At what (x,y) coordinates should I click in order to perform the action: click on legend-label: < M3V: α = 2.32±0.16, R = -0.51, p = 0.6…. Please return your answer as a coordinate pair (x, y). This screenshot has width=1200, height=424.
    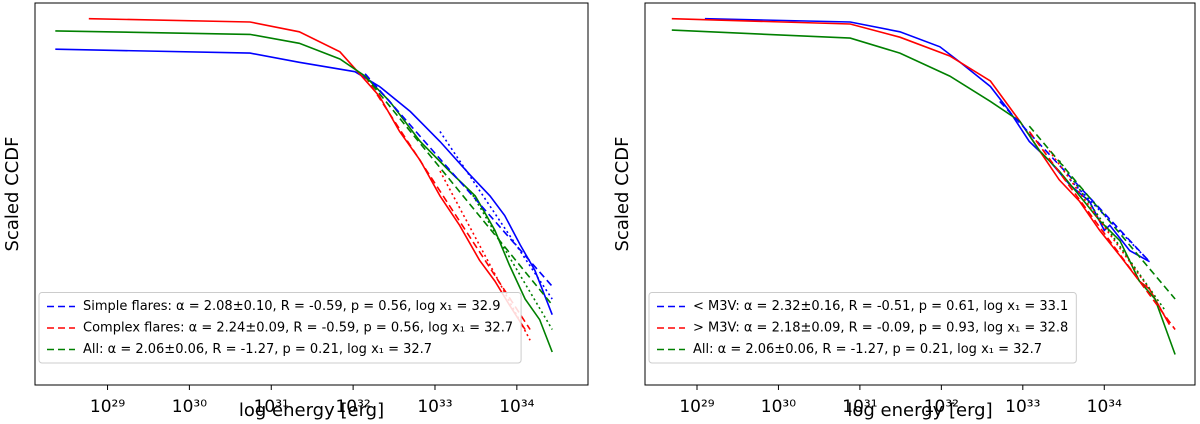
    Looking at the image, I should click on (880, 306).